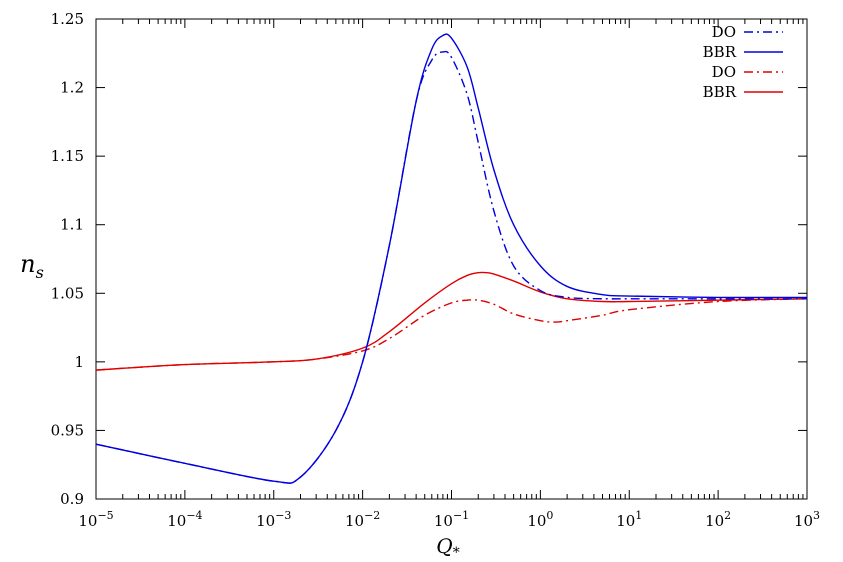 This screenshot has width=843, height=562. Describe the element at coordinates (79, 362) in the screenshot. I see `y-tick-label: 1` at that location.